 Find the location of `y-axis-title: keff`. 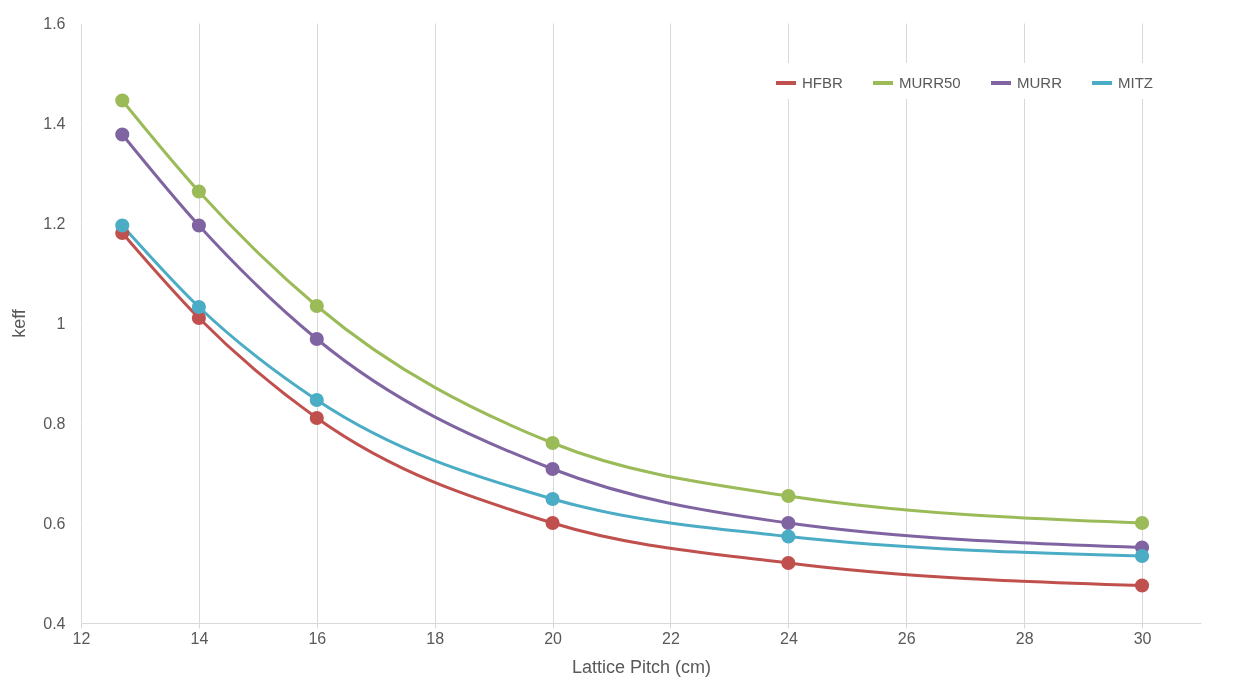

y-axis-title: keff is located at coordinates (19, 323).